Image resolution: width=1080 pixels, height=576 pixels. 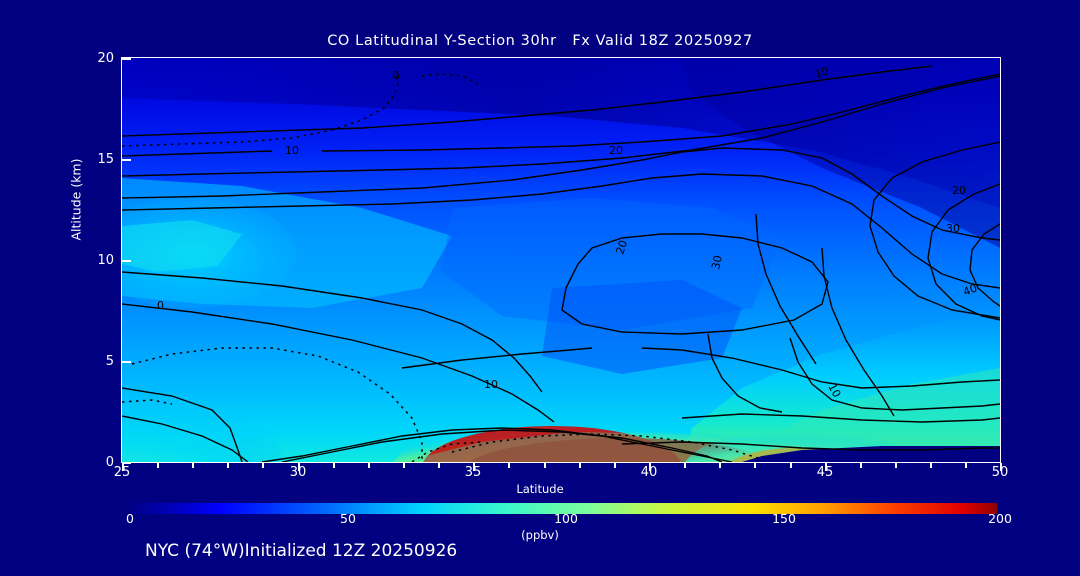 What do you see at coordinates (105, 159) in the screenshot?
I see `y-tick-15: 15` at bounding box center [105, 159].